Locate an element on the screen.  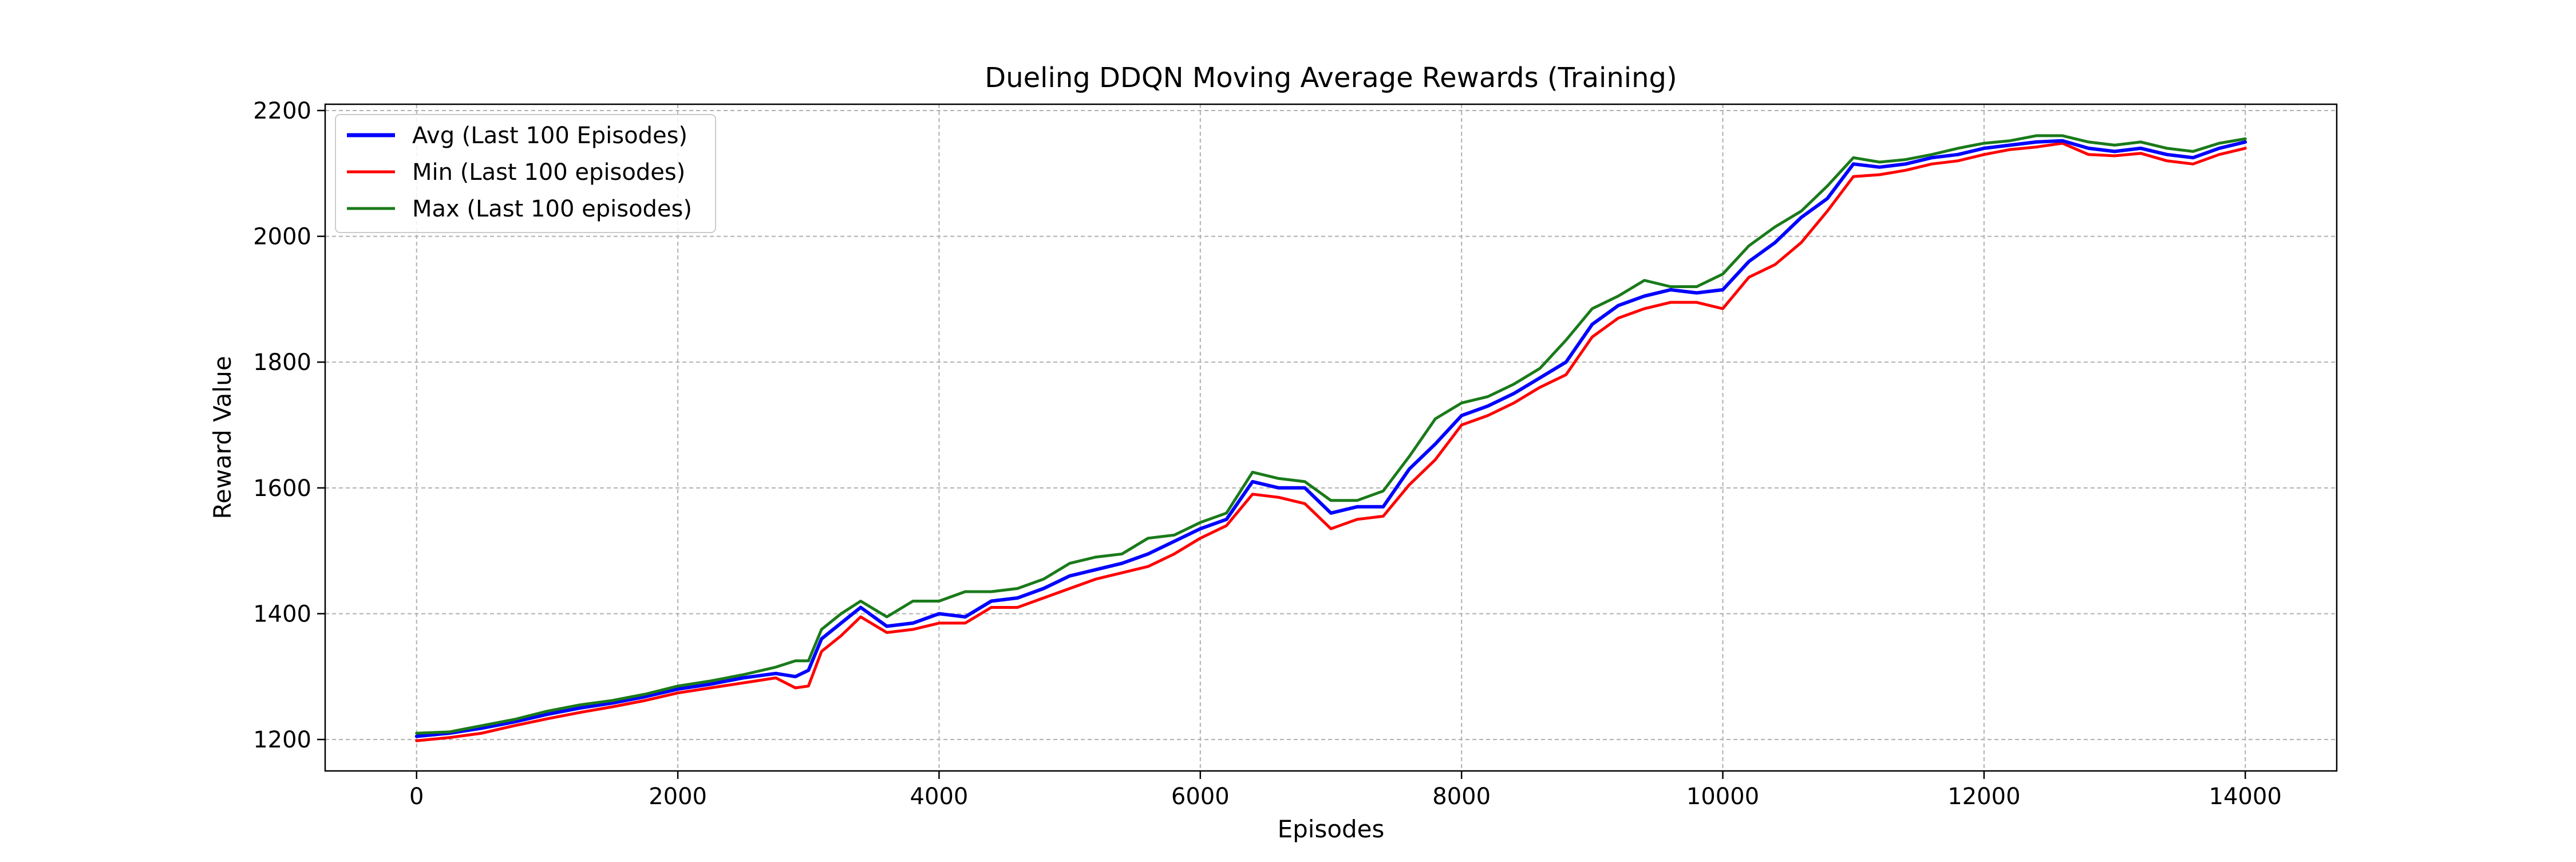
y-tick-label: 1800 is located at coordinates (282, 362).